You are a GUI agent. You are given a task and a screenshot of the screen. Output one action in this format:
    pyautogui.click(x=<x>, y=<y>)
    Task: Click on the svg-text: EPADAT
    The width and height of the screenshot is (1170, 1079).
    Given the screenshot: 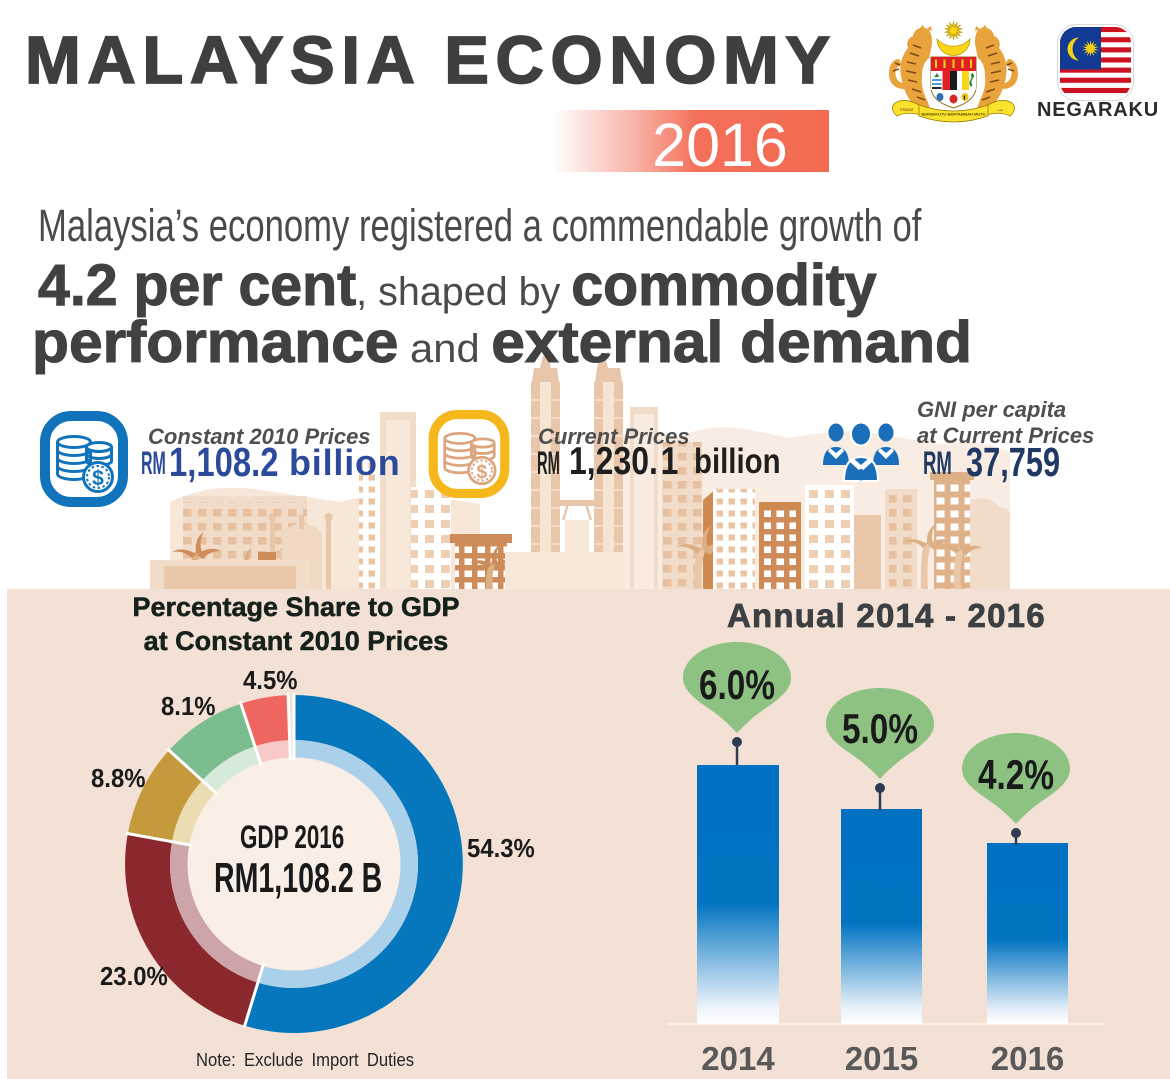 What is the action you would take?
    pyautogui.click(x=907, y=110)
    